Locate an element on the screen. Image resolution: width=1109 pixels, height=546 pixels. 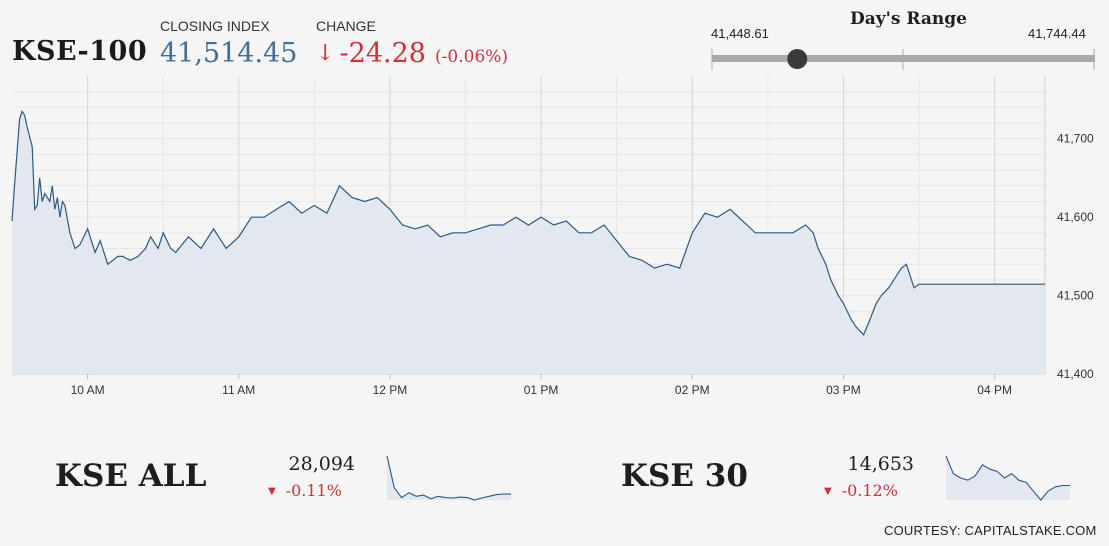
kse-all-name: KSE ALL is located at coordinates (131, 476).